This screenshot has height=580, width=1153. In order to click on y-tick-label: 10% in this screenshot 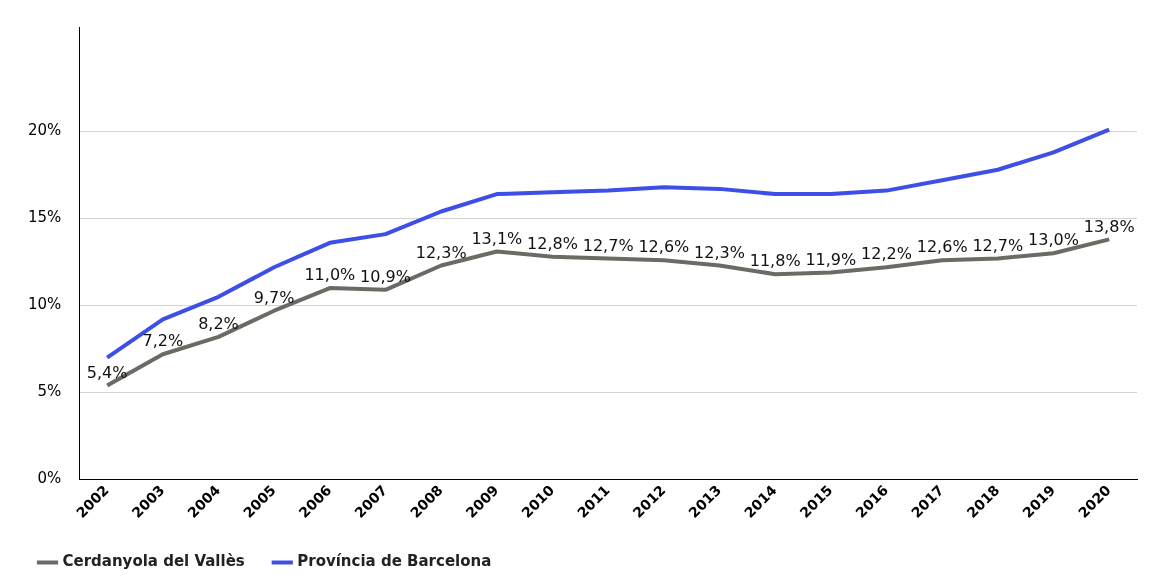, I will do `click(45, 304)`.